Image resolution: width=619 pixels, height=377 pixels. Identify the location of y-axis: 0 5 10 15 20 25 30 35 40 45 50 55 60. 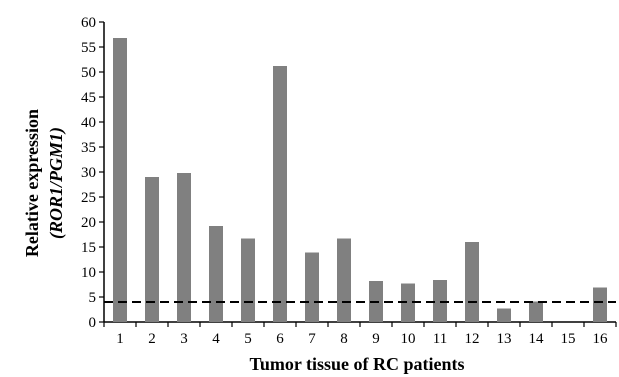
(93, 173).